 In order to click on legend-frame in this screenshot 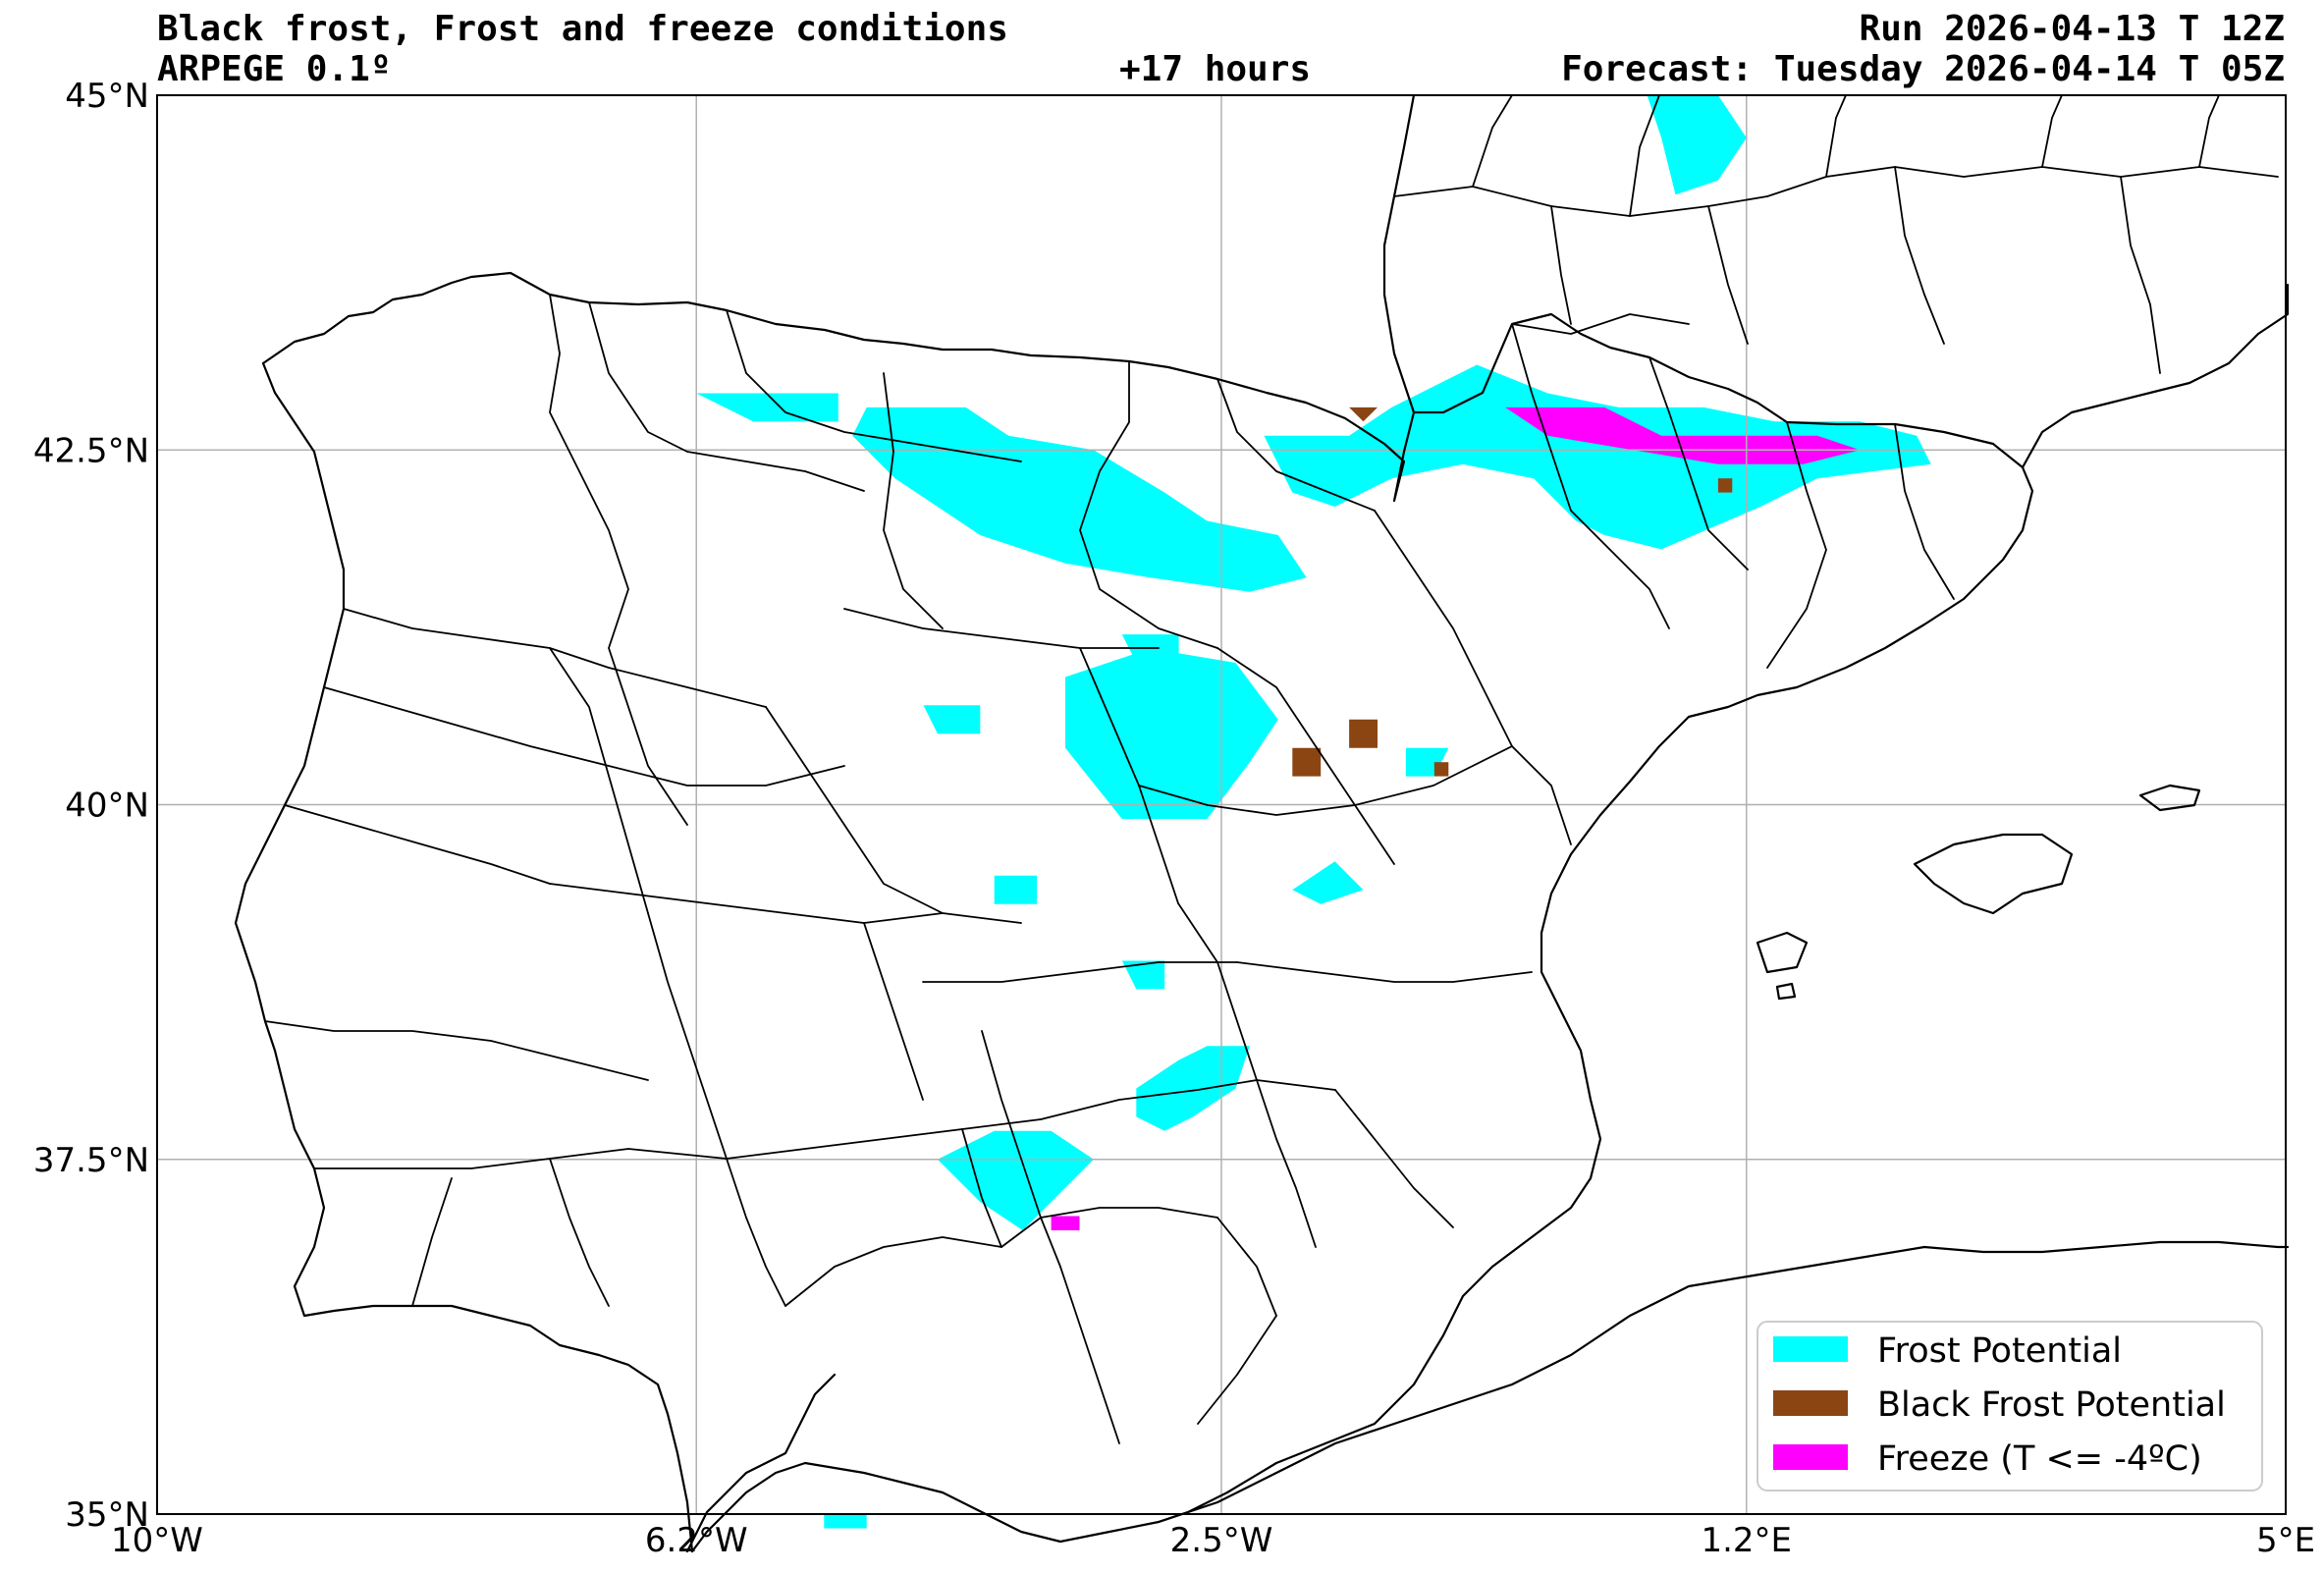, I will do `click(2010, 1406)`.